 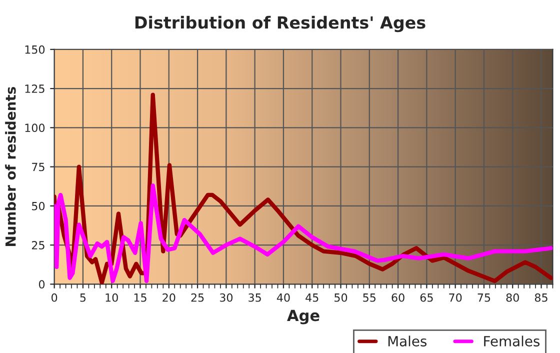 What do you see at coordinates (38, 245) in the screenshot?
I see `y-tick-label: 25` at bounding box center [38, 245].